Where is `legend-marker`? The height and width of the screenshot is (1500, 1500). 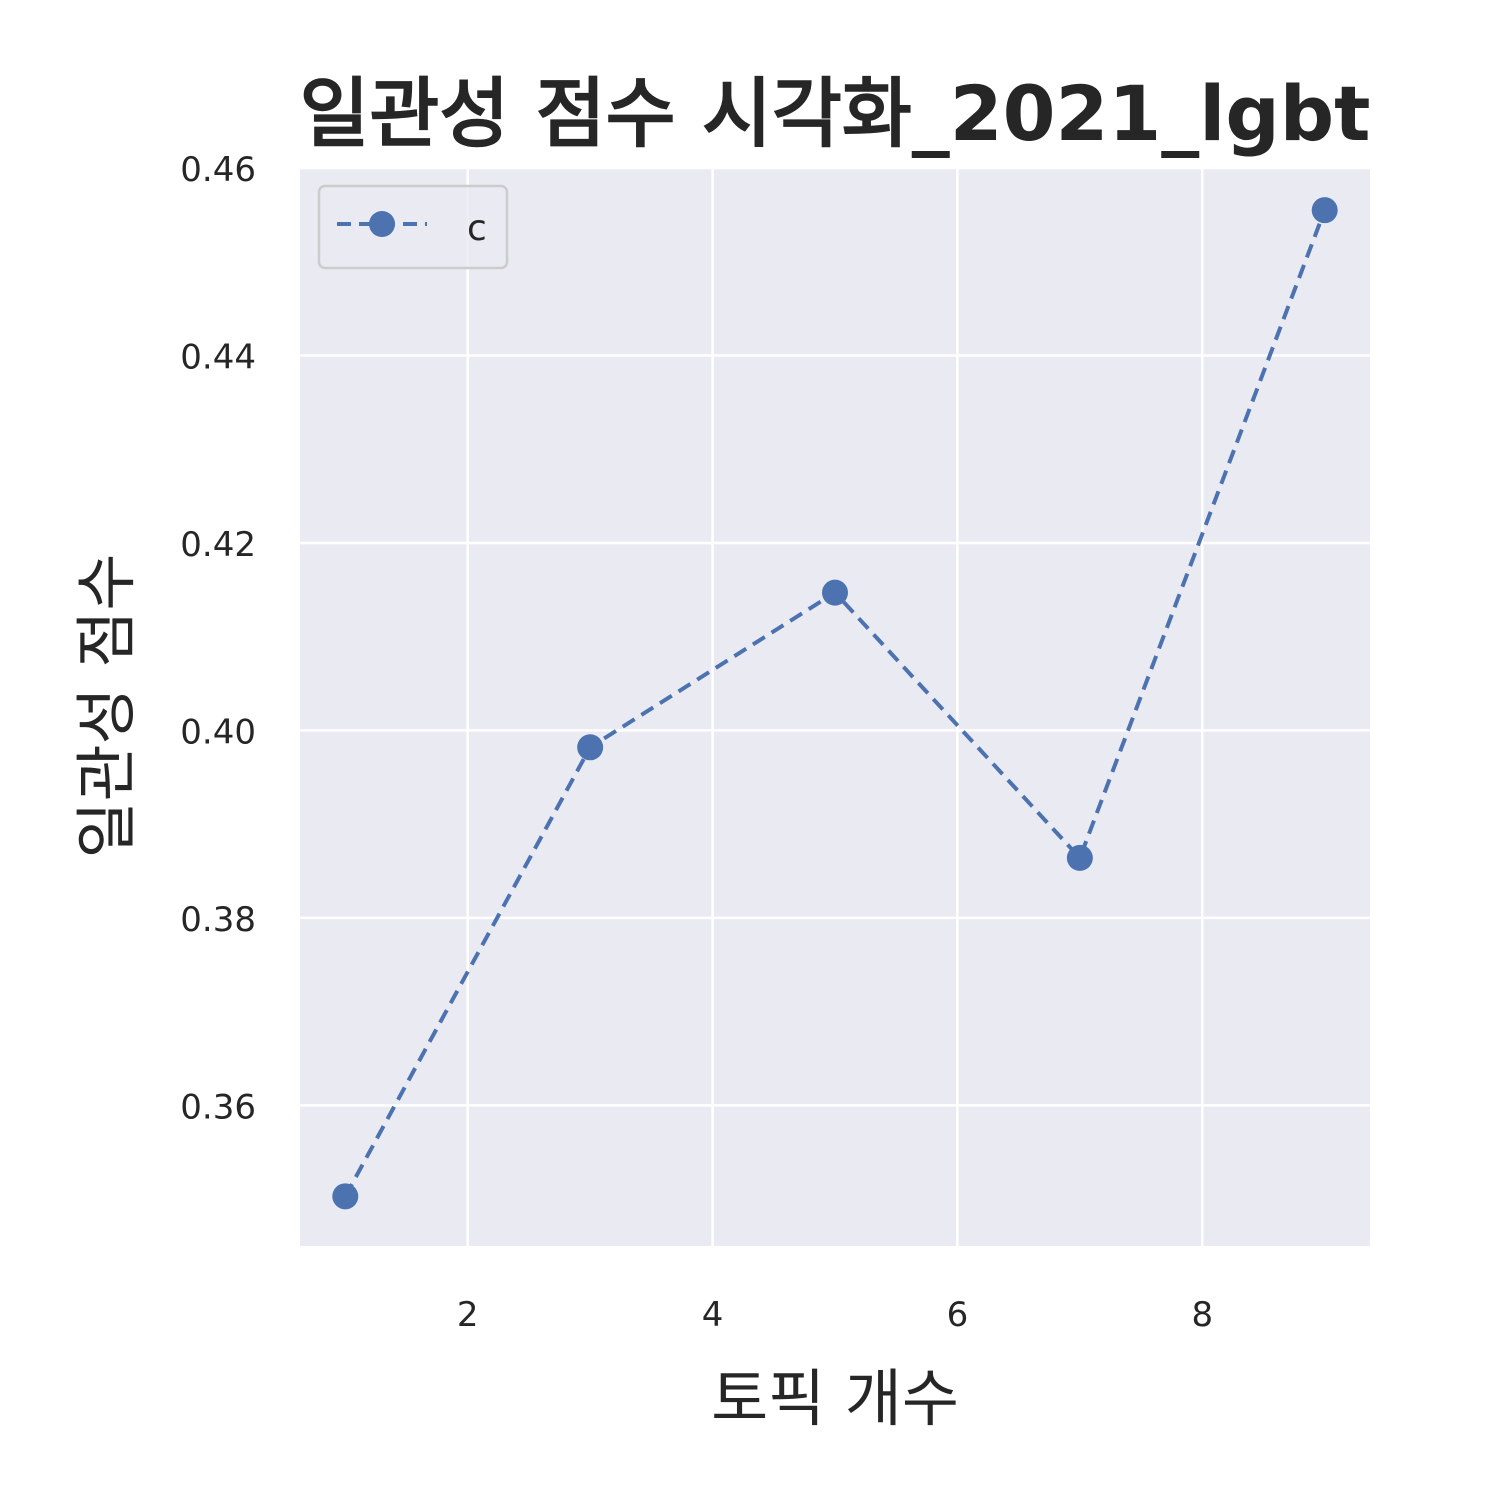
legend-marker is located at coordinates (382, 224).